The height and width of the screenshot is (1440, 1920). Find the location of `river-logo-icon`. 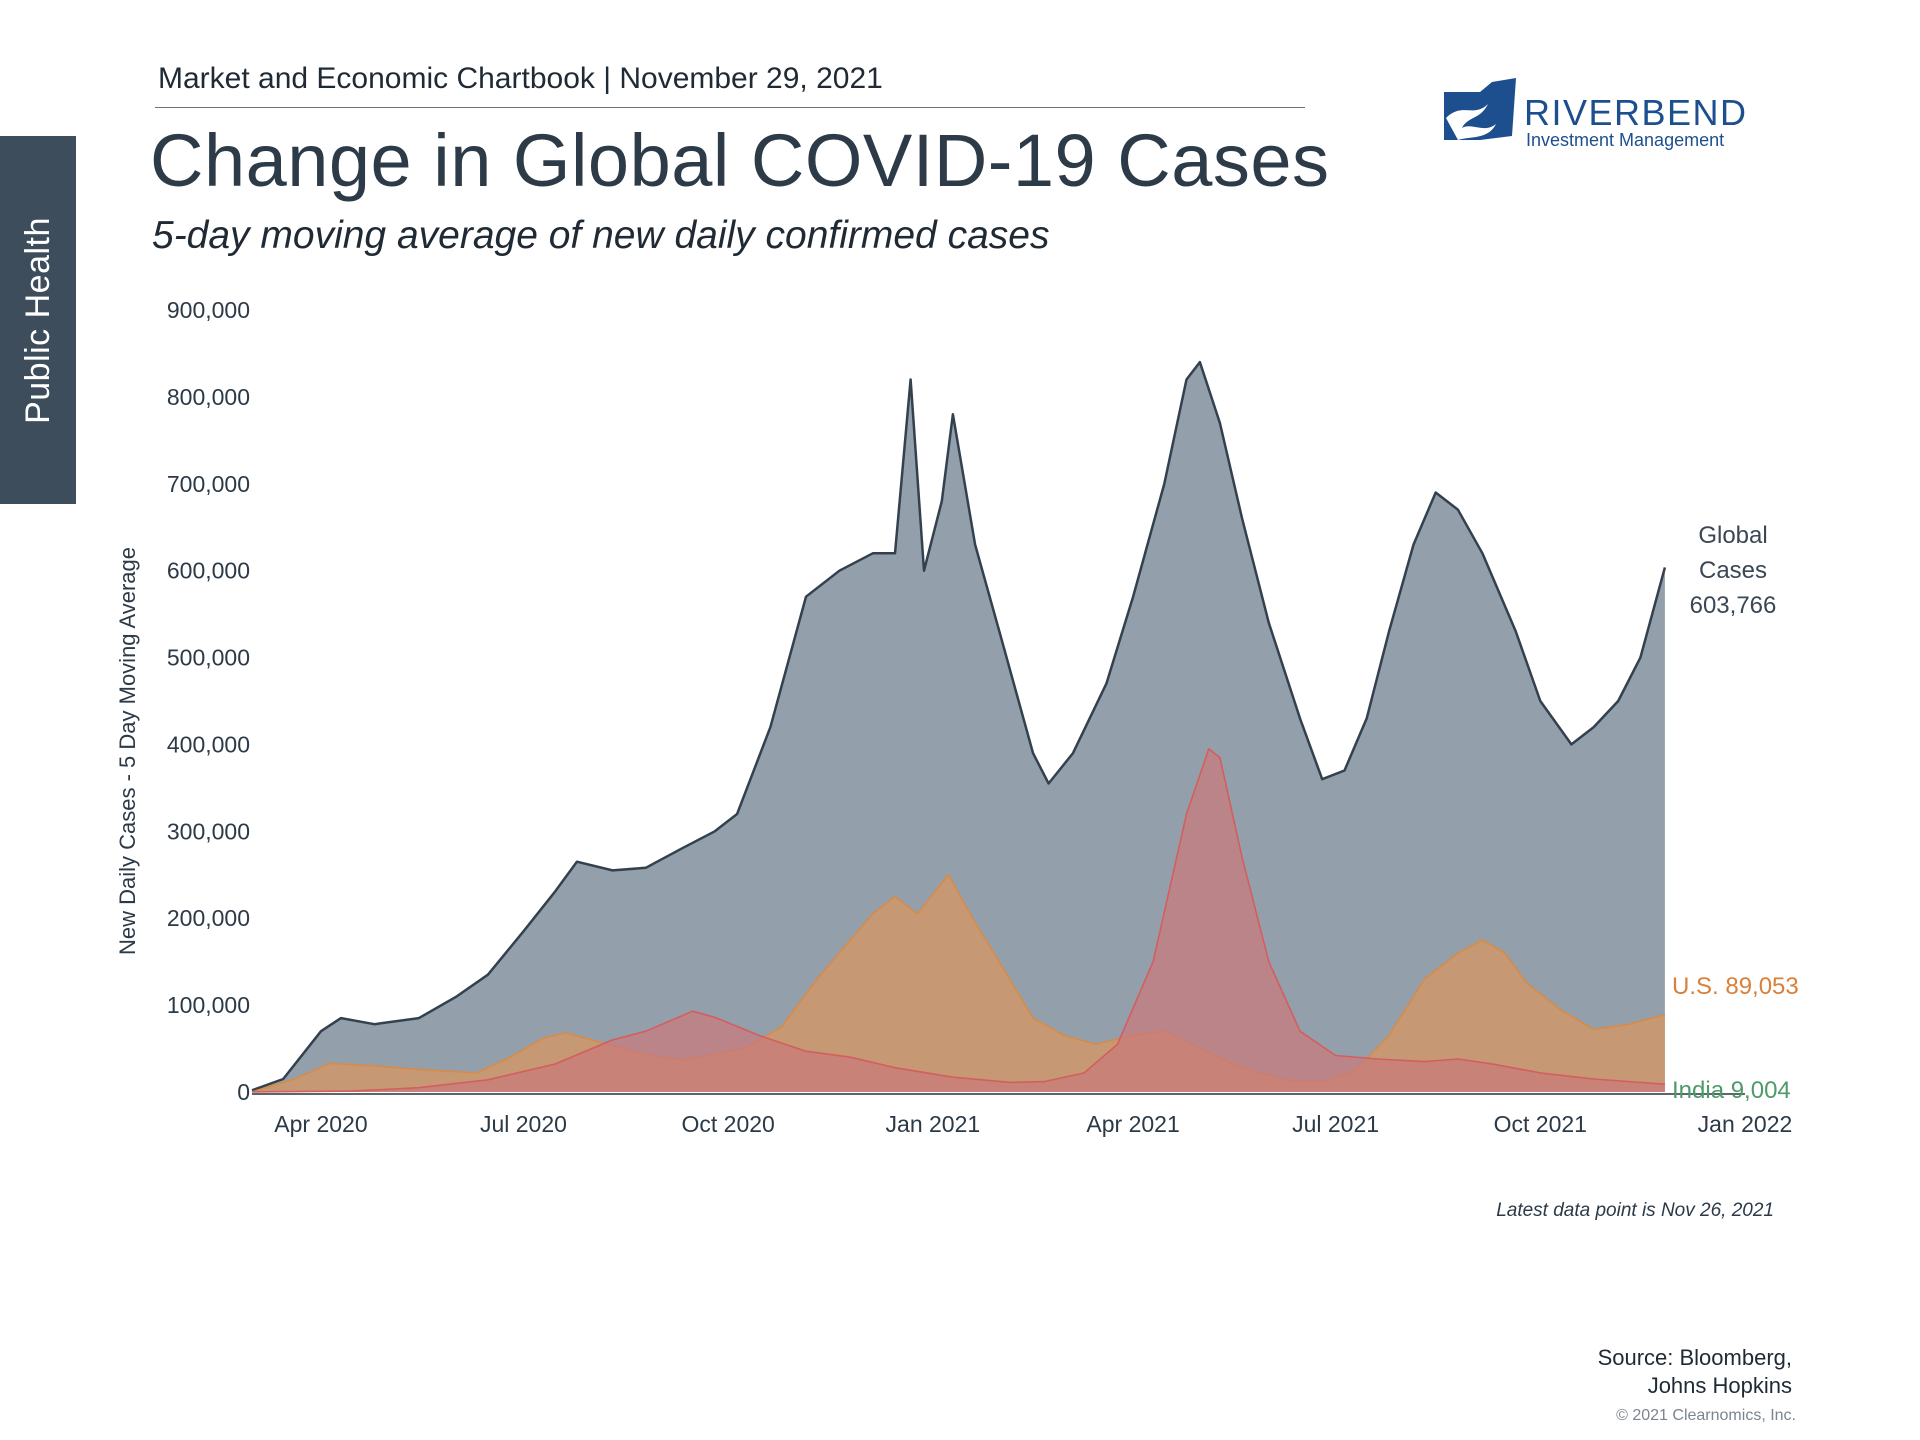

river-logo-icon is located at coordinates (1480, 109).